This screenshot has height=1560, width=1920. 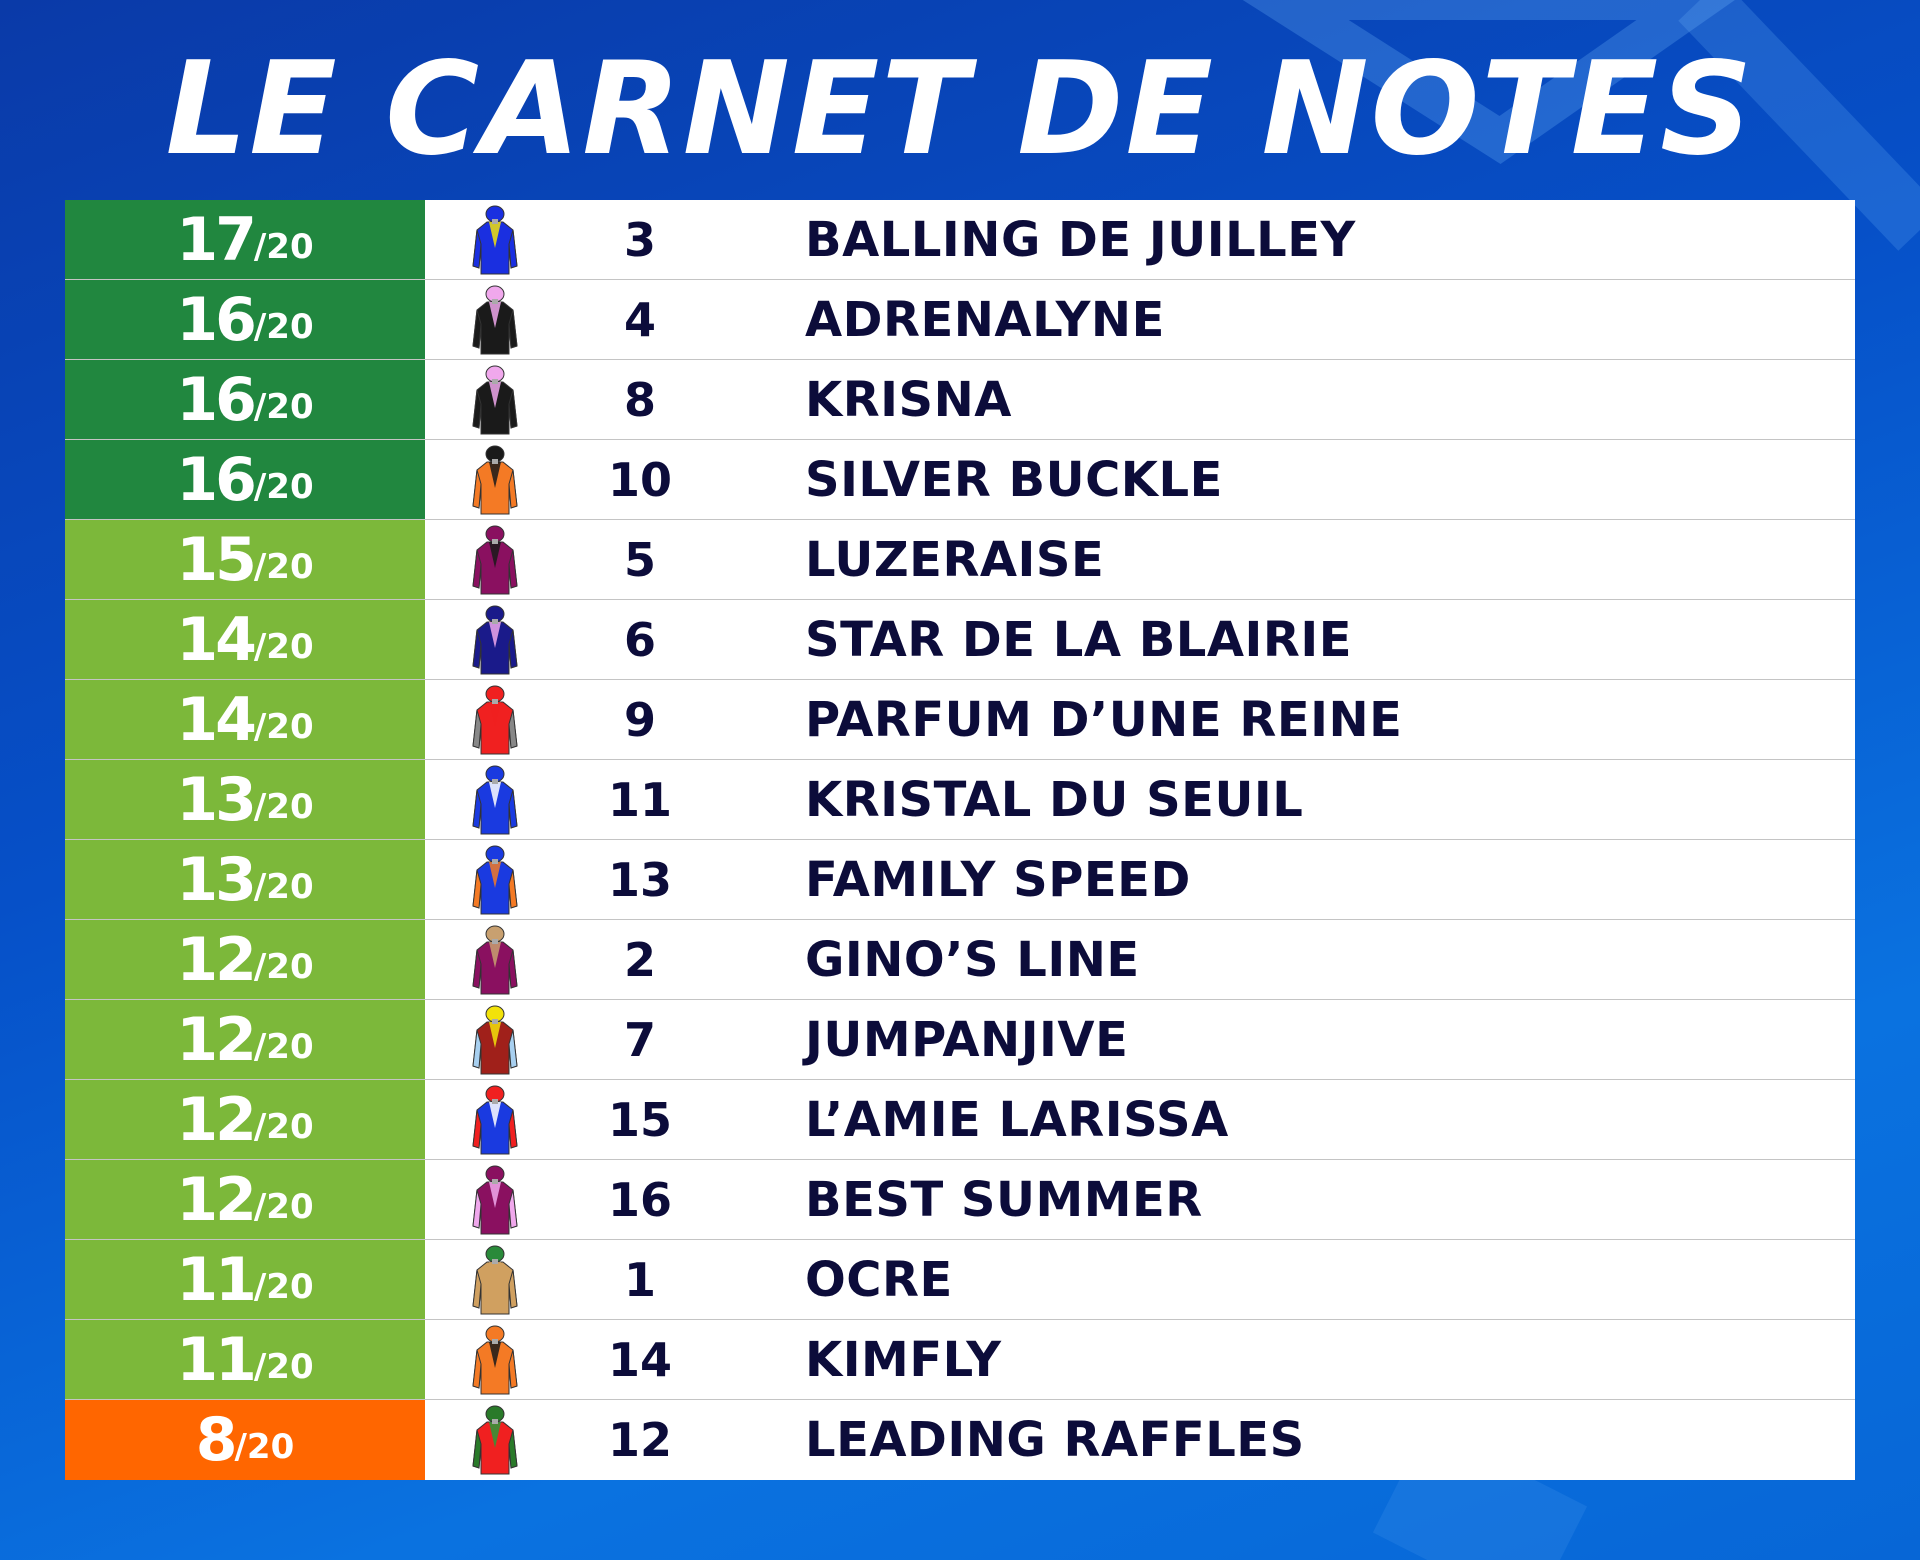 I want to click on horse-name: LEADING RAFFLES, so click(x=1055, y=1440).